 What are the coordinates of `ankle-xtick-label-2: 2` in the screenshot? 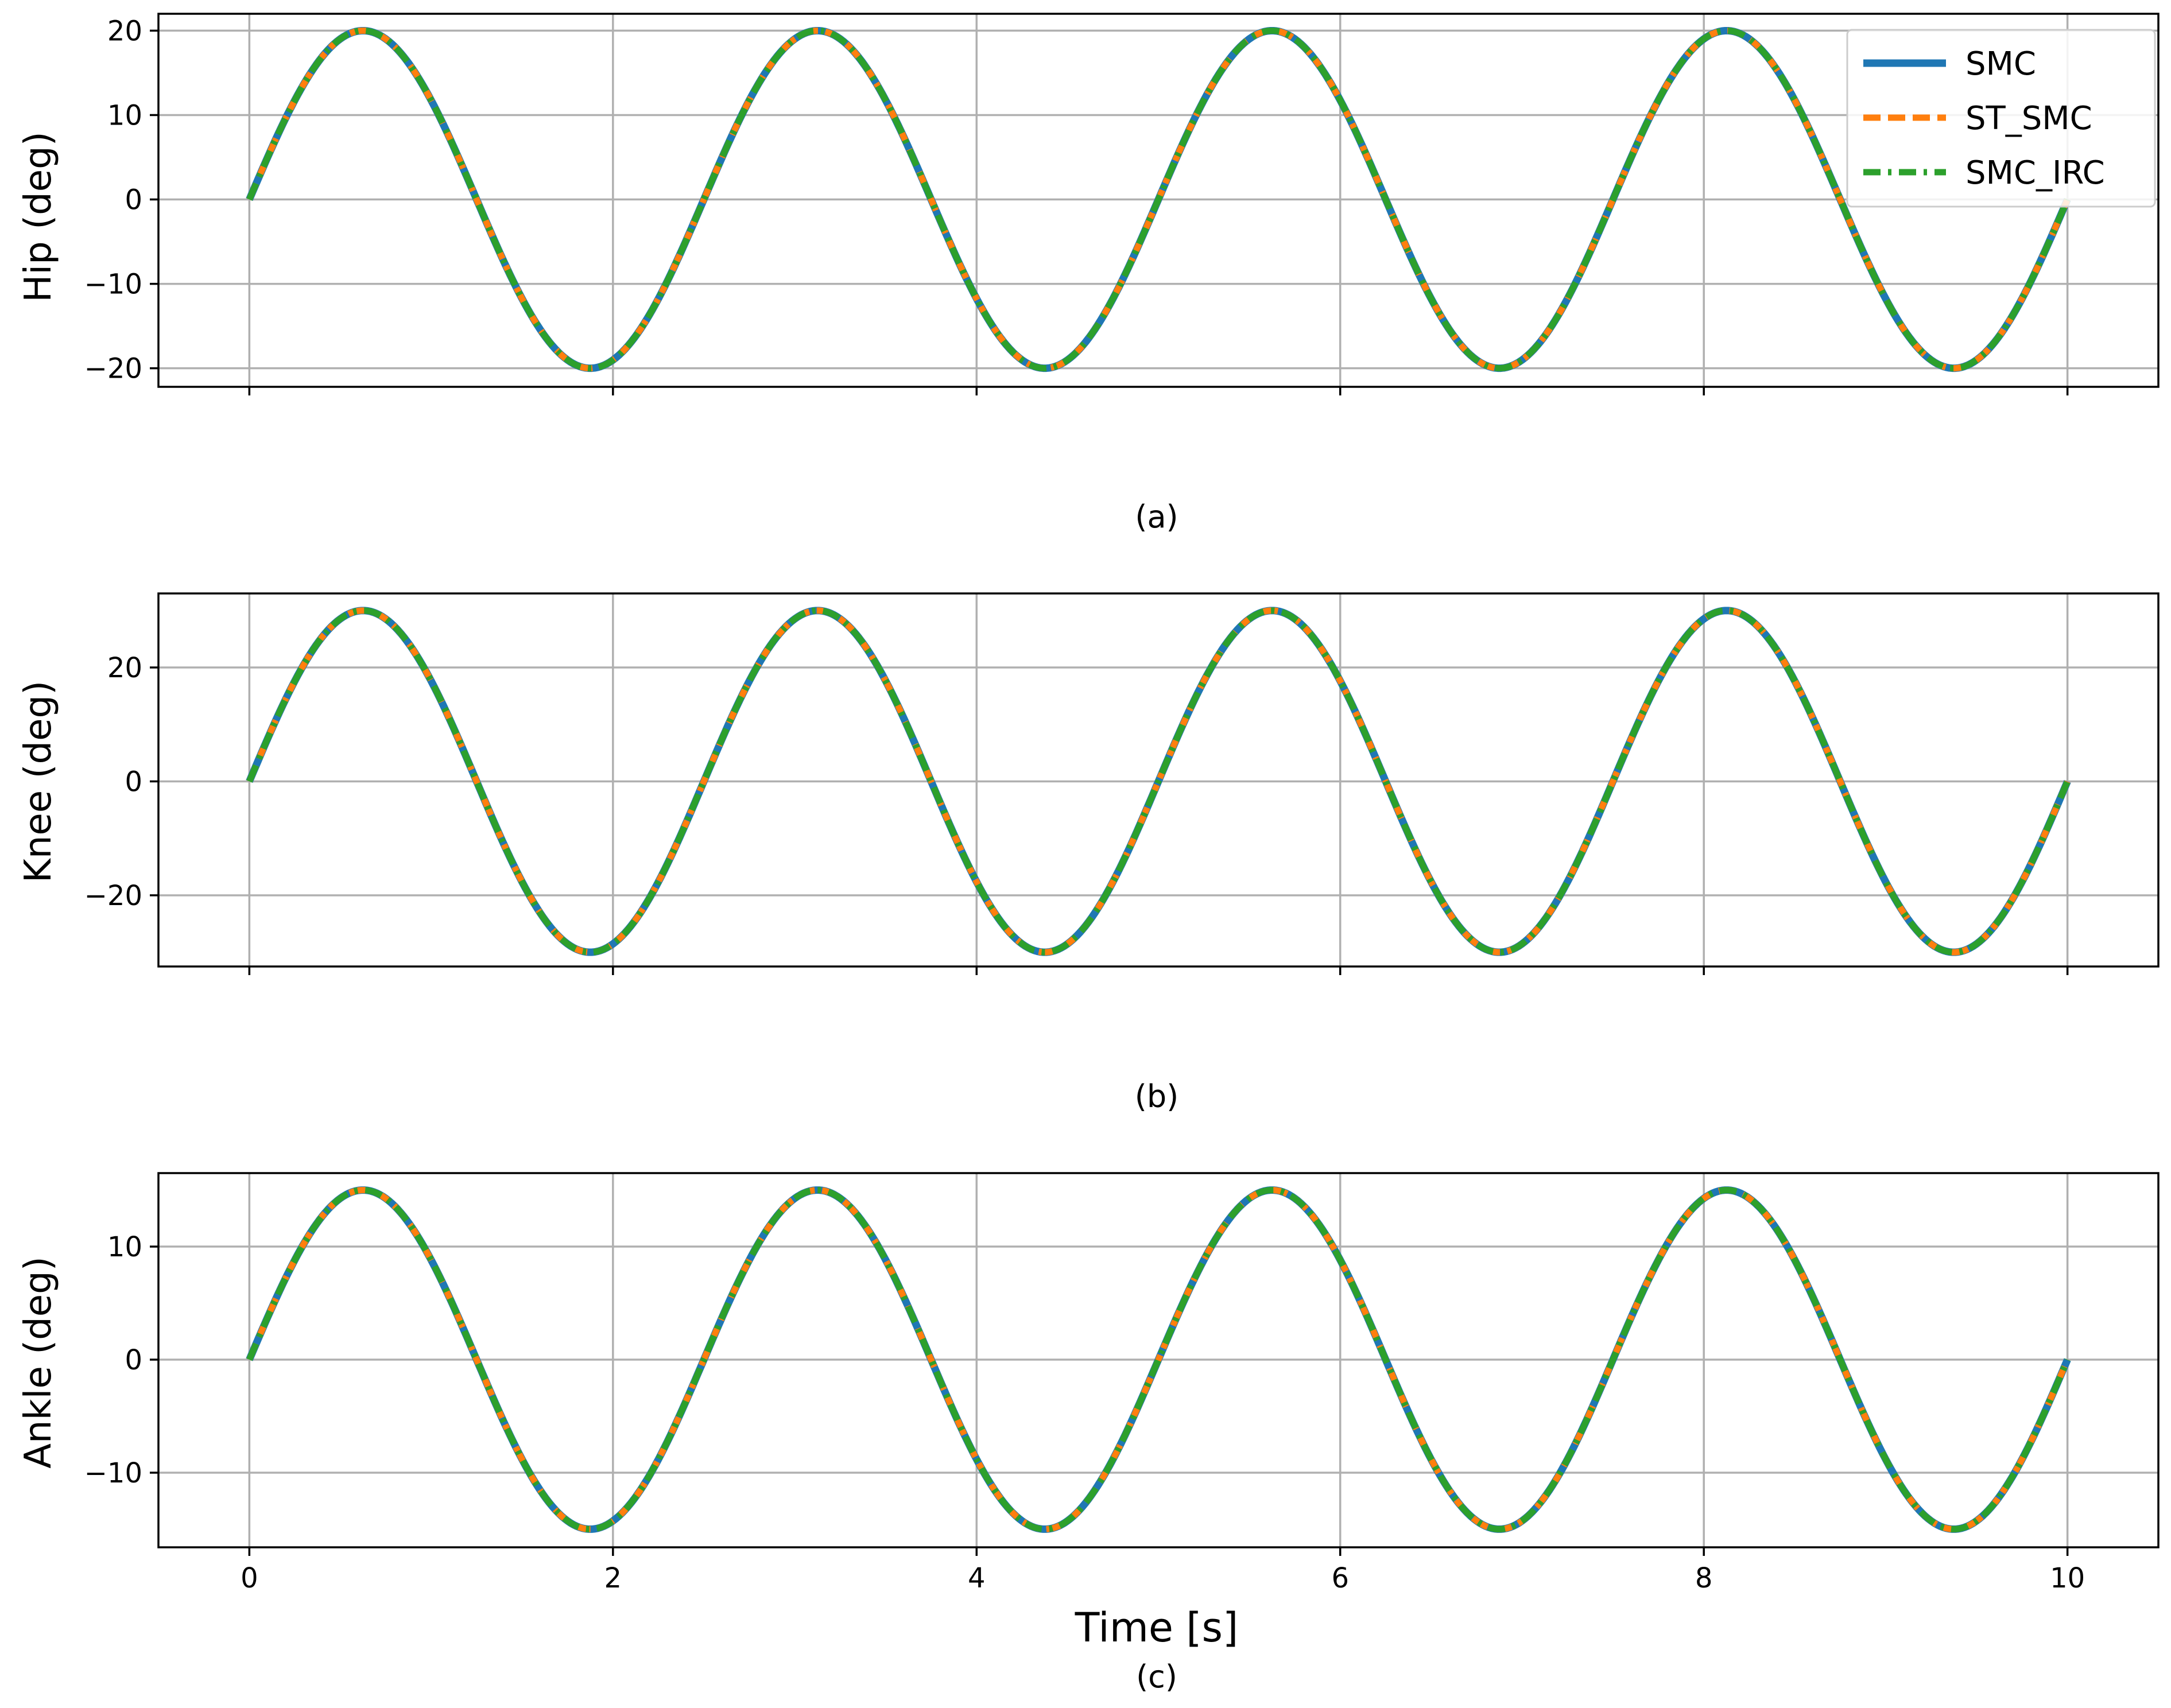 It's located at (613, 1578).